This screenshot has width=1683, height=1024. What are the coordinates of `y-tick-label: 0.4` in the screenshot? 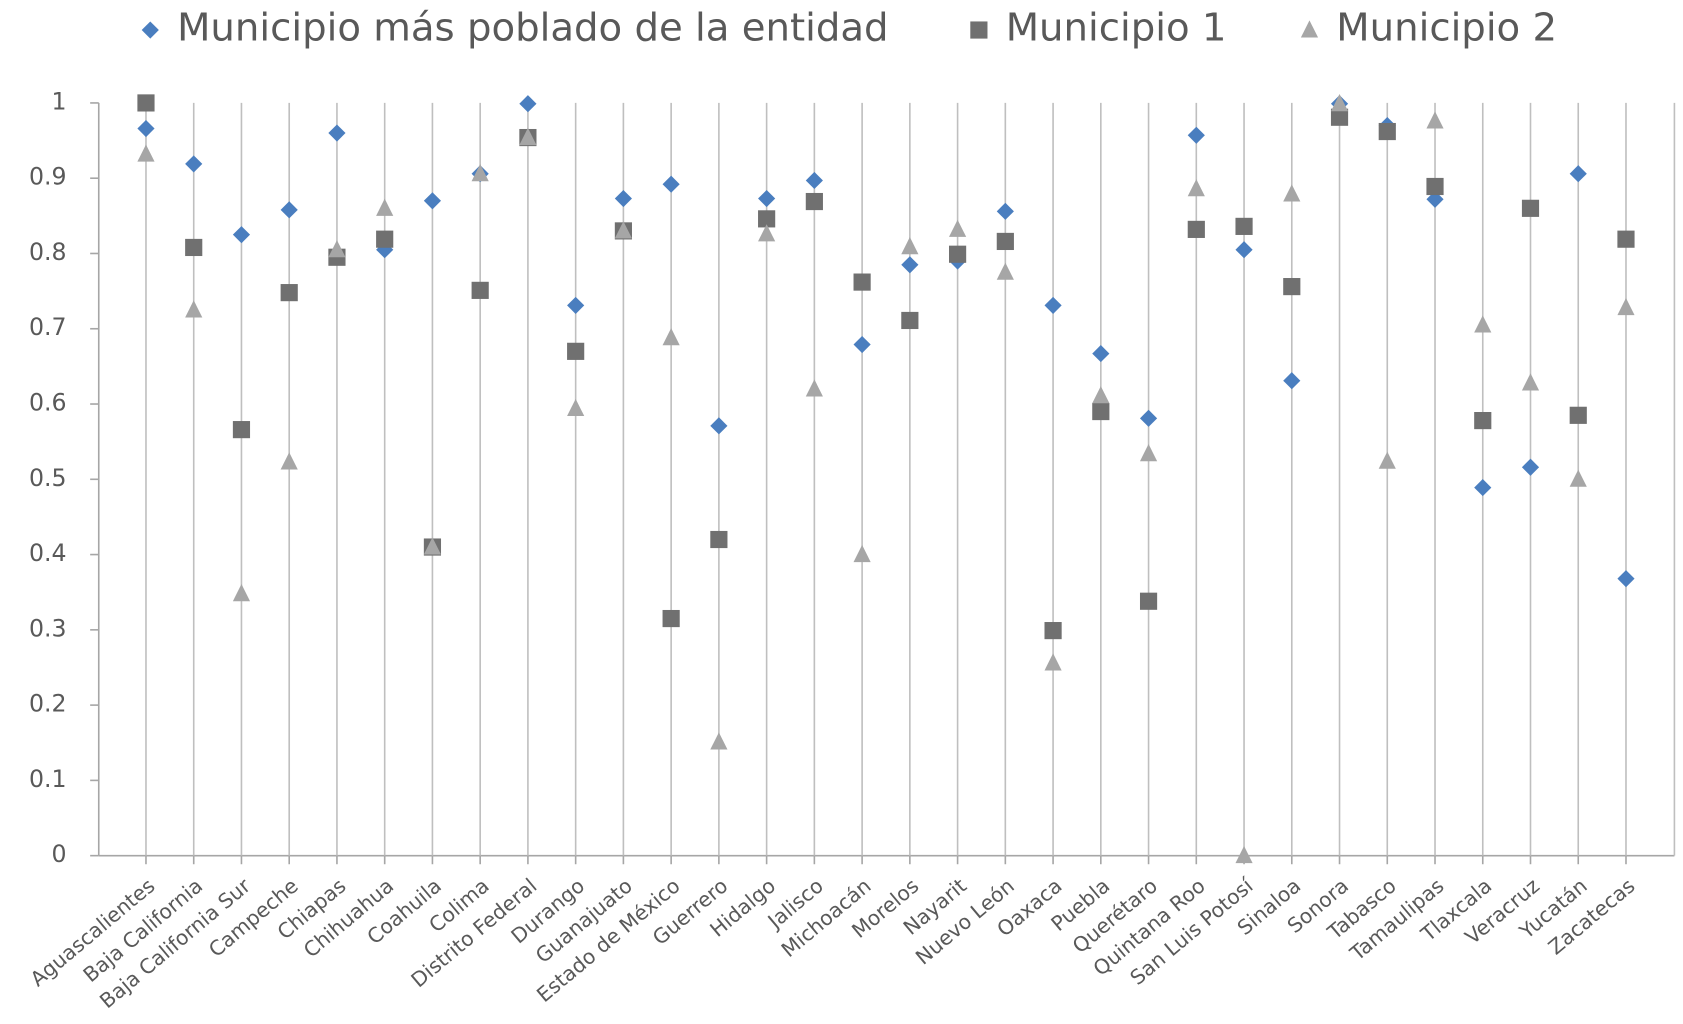 It's located at (48, 553).